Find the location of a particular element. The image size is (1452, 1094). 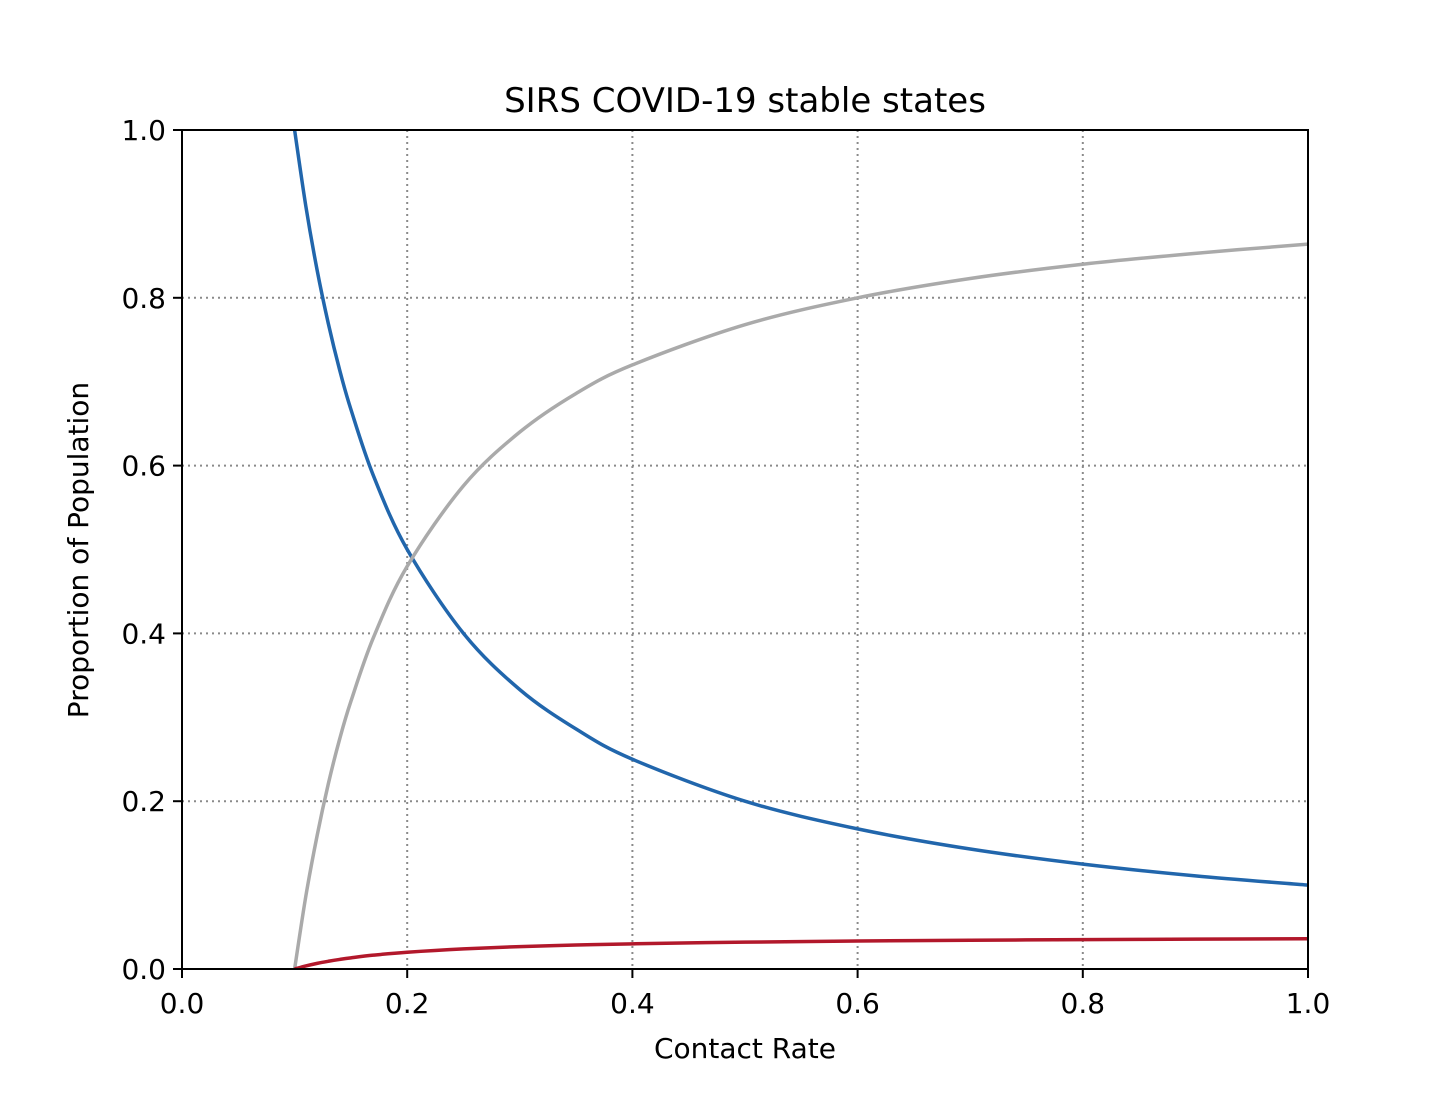

x-tick-label: 1.0 is located at coordinates (1308, 1003).